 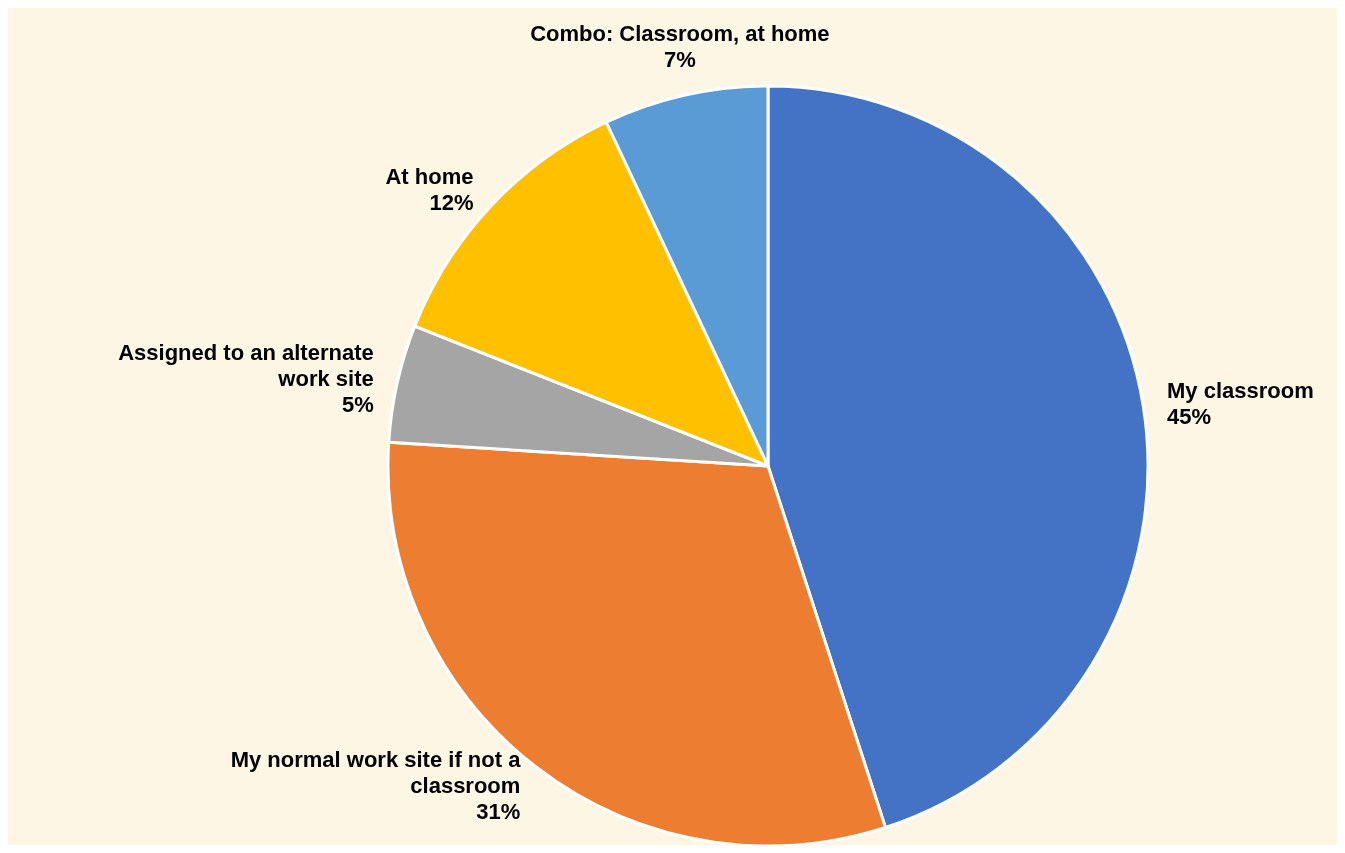 I want to click on slice-label: Assigned to an alternate work site, so click(x=246, y=365).